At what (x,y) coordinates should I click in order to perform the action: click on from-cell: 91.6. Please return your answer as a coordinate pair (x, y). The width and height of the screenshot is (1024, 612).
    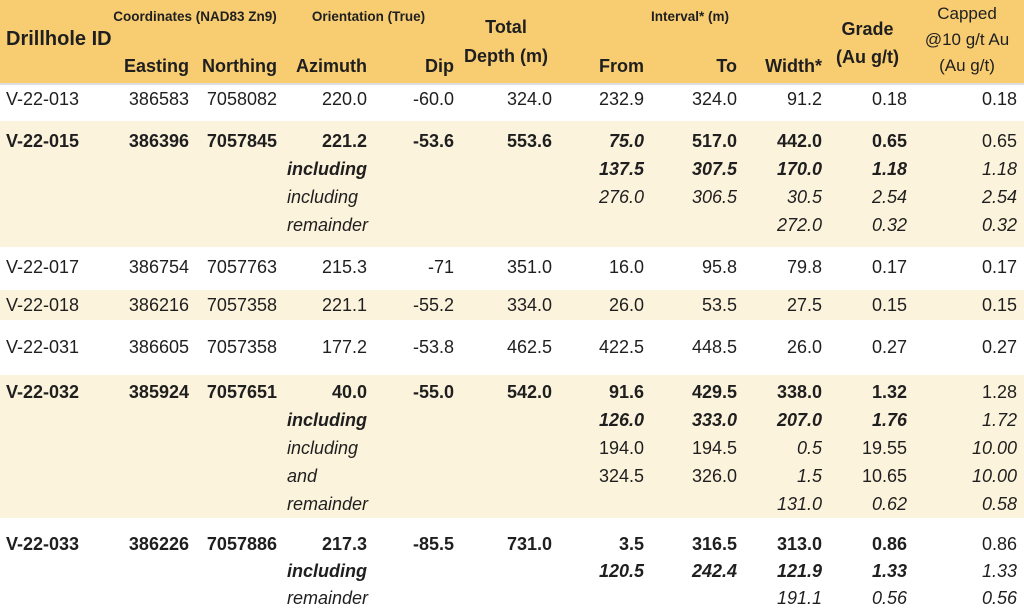
    Looking at the image, I should click on (626, 391).